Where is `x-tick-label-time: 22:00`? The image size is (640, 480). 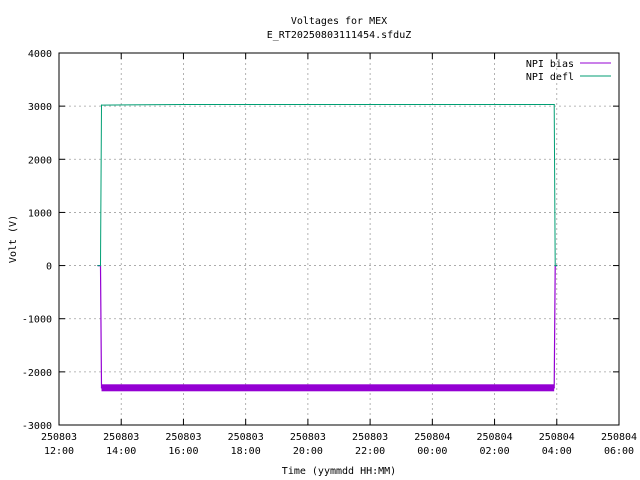
x-tick-label-time: 22:00 is located at coordinates (370, 451).